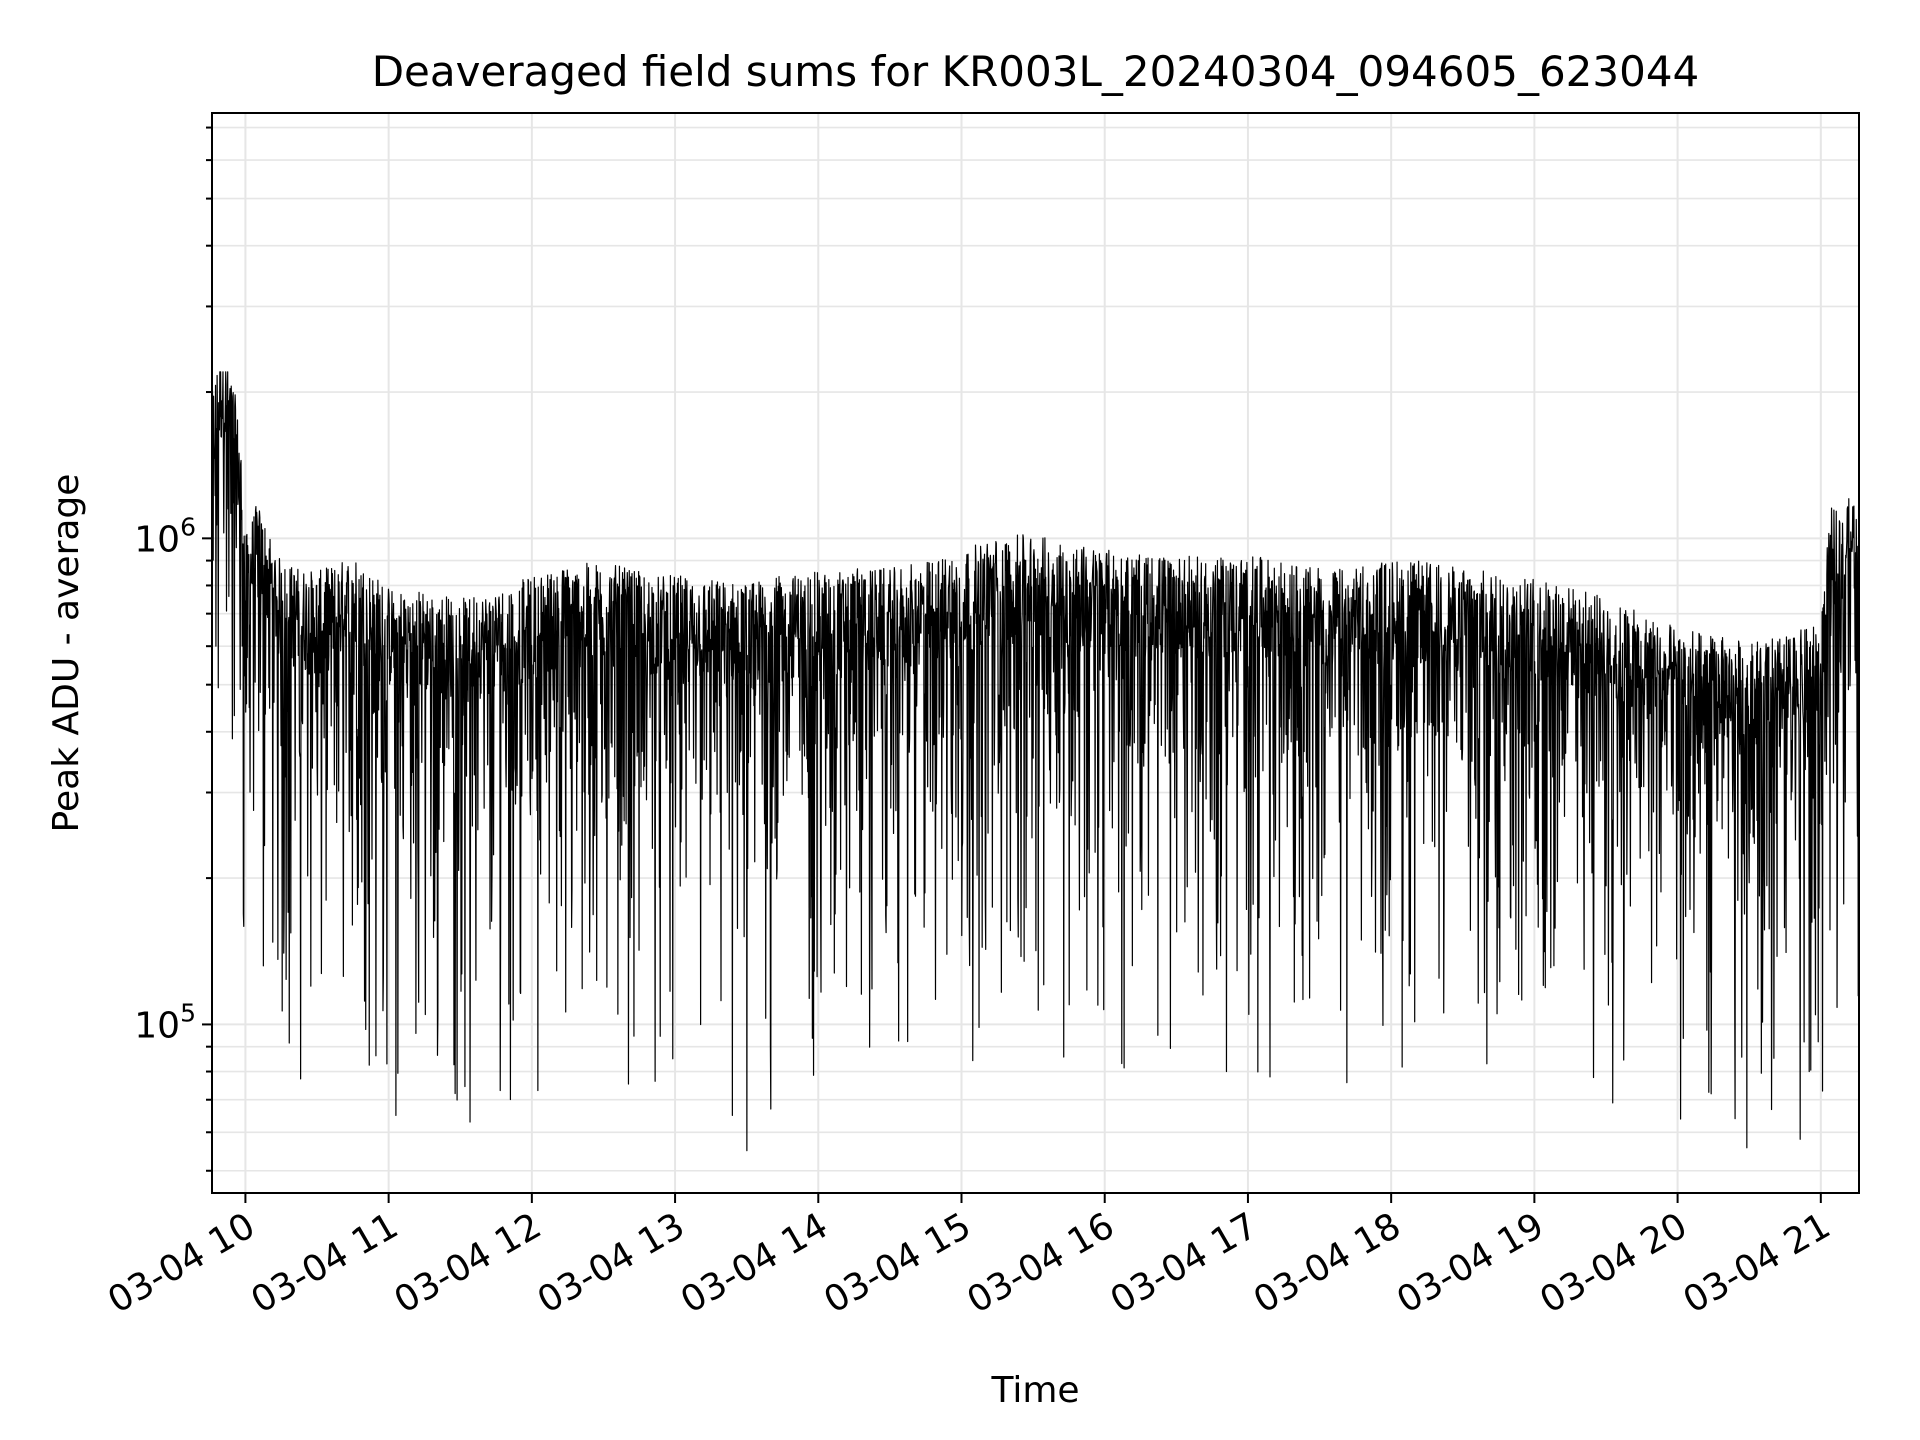  What do you see at coordinates (324, 1263) in the screenshot?
I see `x-tick-label: 03-04 11` at bounding box center [324, 1263].